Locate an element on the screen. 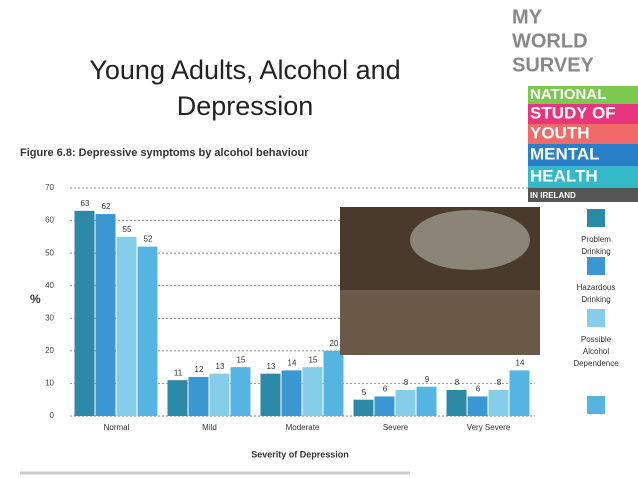 This screenshot has height=479, width=638. value-label: 20 is located at coordinates (334, 343).